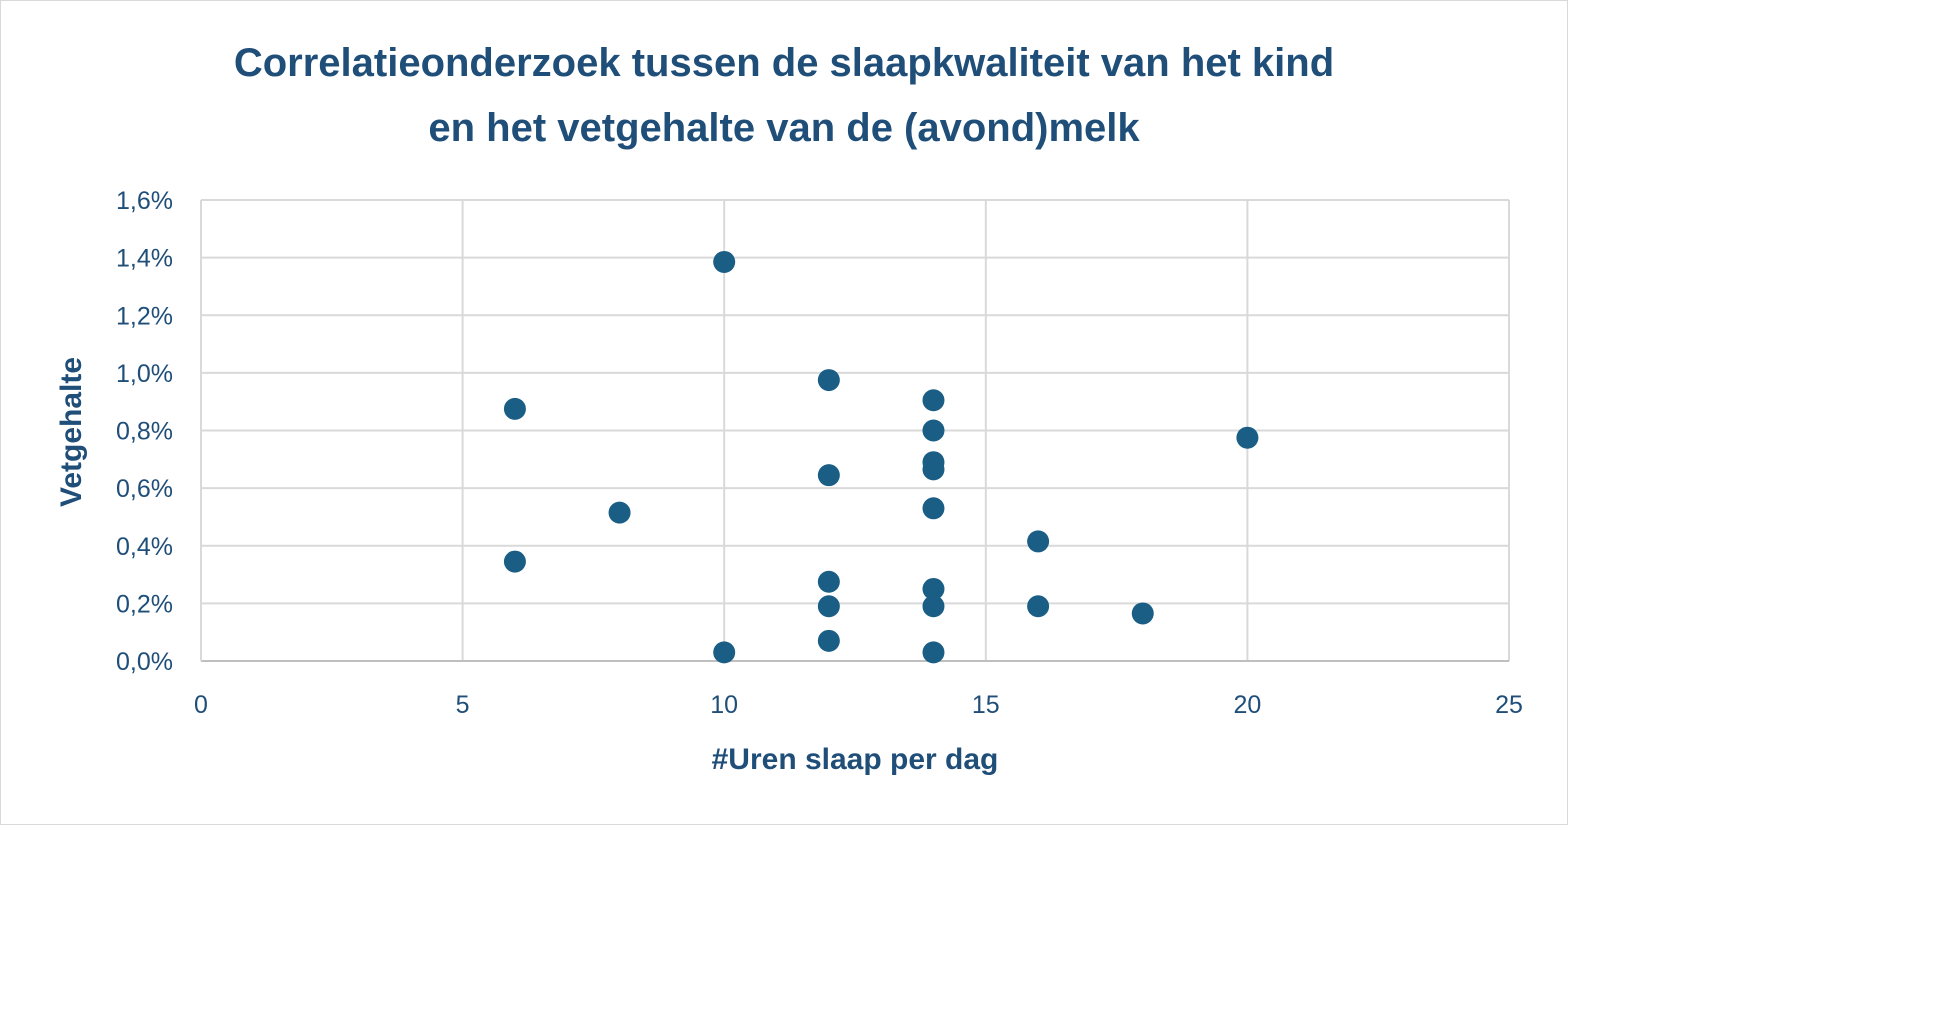 The width and height of the screenshot is (1958, 1030). Describe the element at coordinates (1509, 705) in the screenshot. I see `x-tick-label: 25` at that location.